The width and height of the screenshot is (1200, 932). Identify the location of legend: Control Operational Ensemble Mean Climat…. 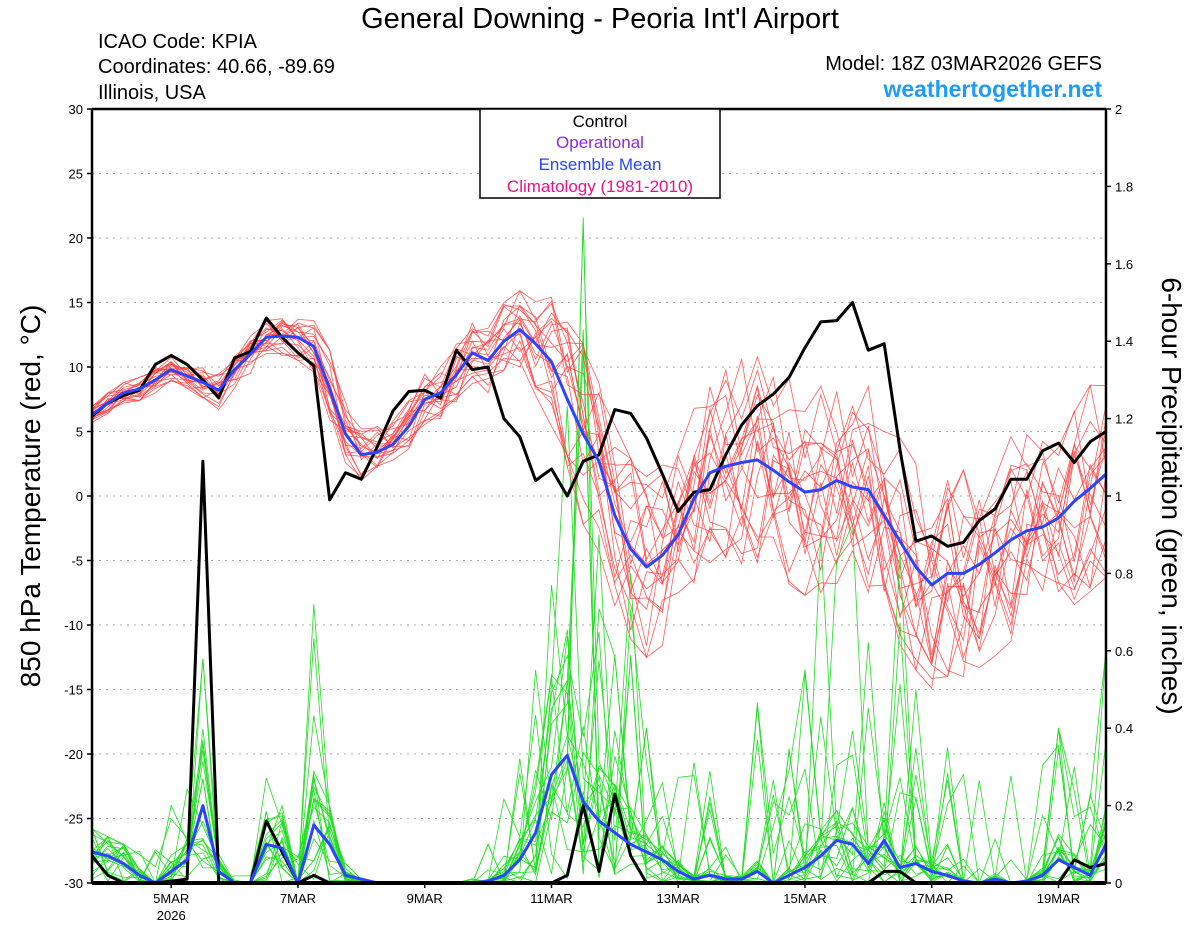
(600, 153).